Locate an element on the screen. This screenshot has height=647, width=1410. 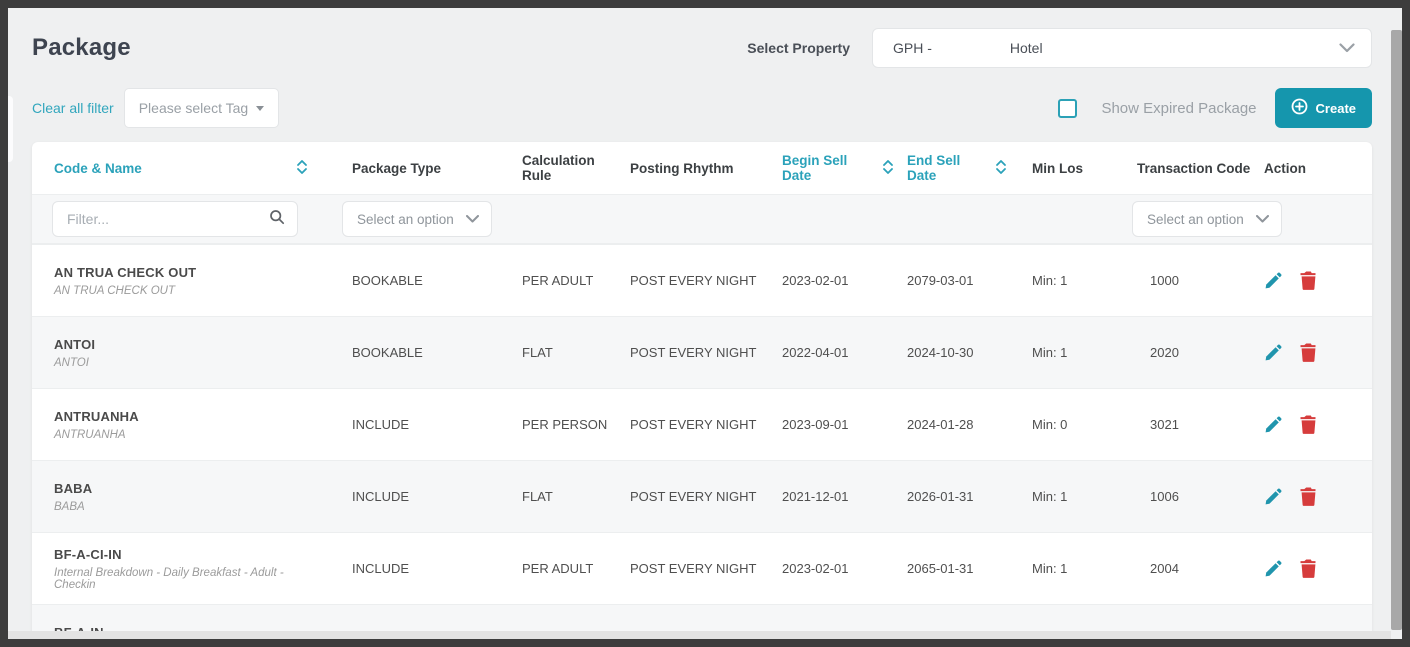
begin-sell-date-header-label: Begin Sell Date is located at coordinates (815, 168).